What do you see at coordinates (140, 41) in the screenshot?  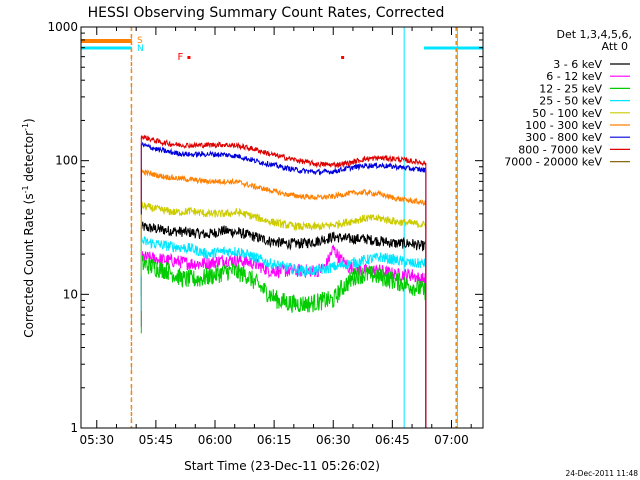 I see `saa-flag-label: S` at bounding box center [140, 41].